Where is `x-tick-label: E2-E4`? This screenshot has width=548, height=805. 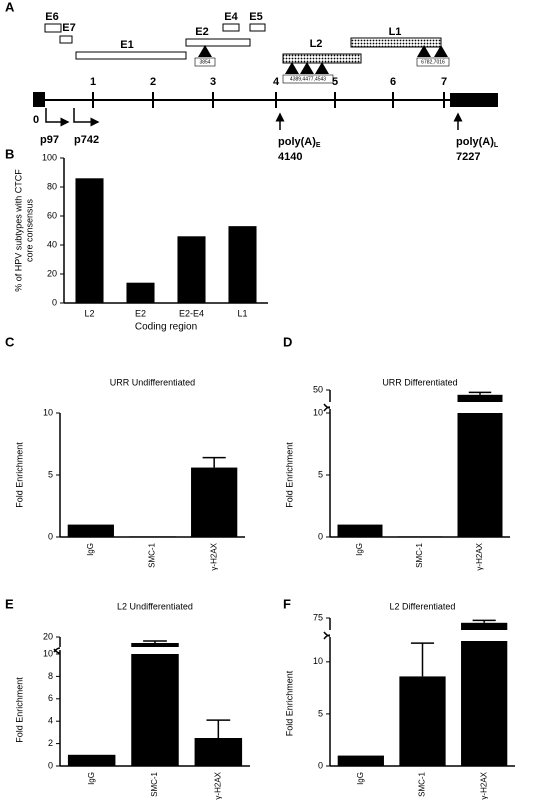
x-tick-label: E2-E4 is located at coordinates (191, 313).